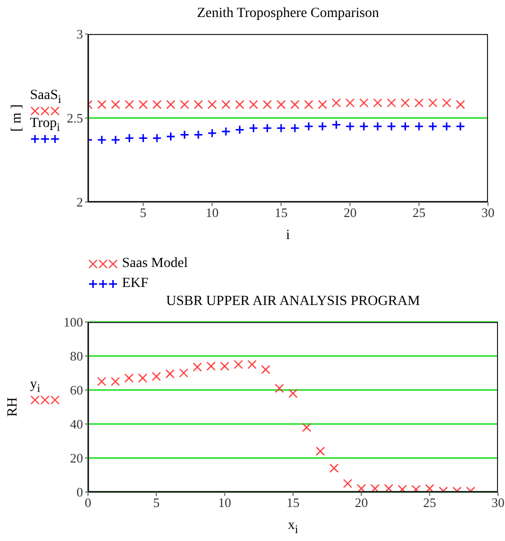  Describe the element at coordinates (79, 34) in the screenshot. I see `y-tick-label: 3` at that location.